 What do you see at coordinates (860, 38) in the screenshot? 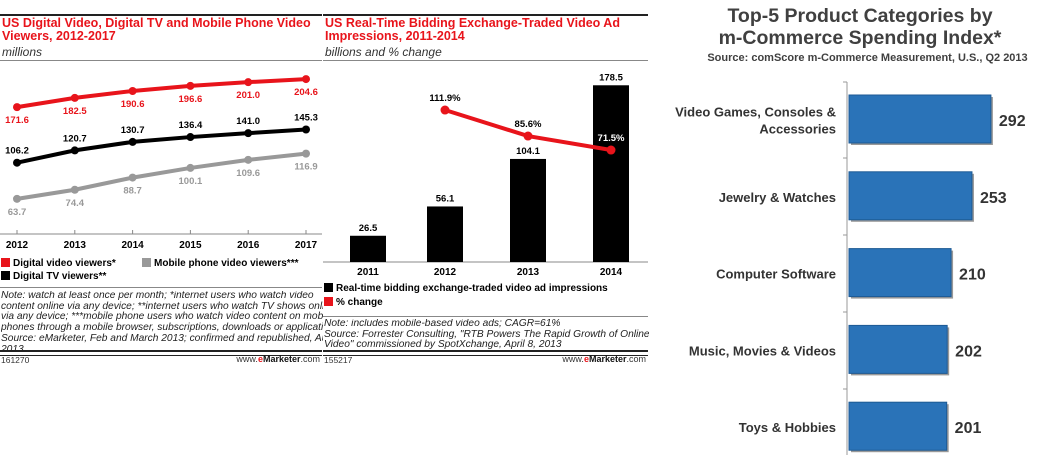
I see `title-line: m-Commerce Spending Index*` at bounding box center [860, 38].